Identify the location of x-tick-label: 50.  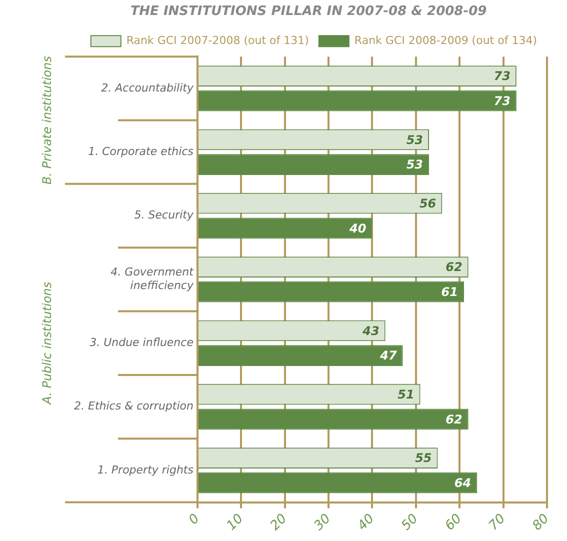
(410, 522).